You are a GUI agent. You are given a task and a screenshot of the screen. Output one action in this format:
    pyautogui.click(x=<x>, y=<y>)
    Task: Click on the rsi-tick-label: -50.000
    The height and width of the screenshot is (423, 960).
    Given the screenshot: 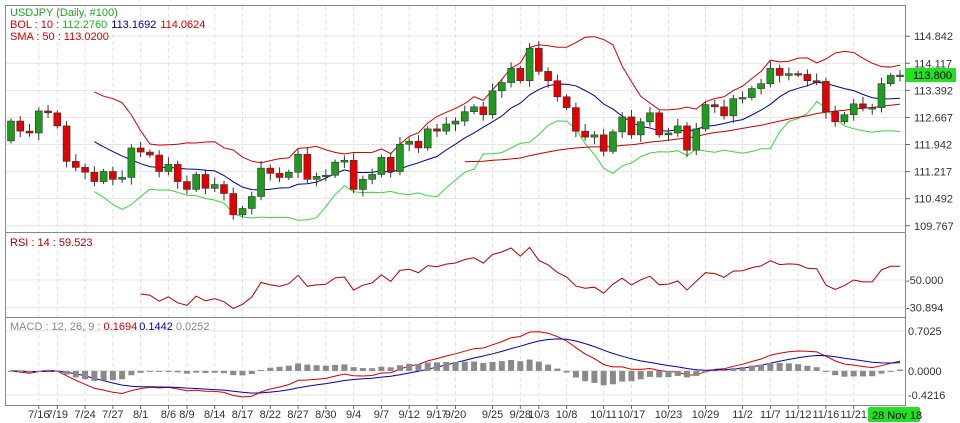 What is the action you would take?
    pyautogui.click(x=924, y=281)
    